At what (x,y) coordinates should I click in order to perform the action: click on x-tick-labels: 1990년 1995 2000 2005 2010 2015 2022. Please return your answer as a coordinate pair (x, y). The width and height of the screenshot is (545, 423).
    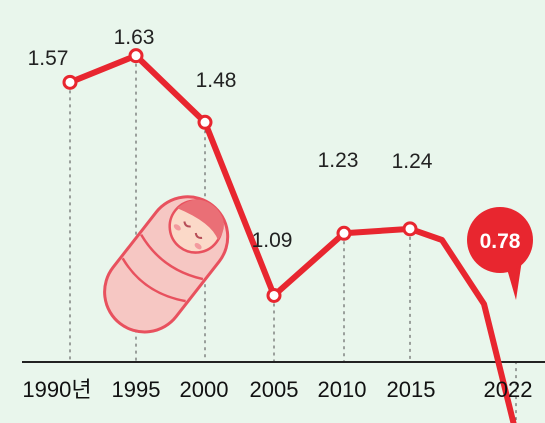
    Looking at the image, I should click on (277, 389).